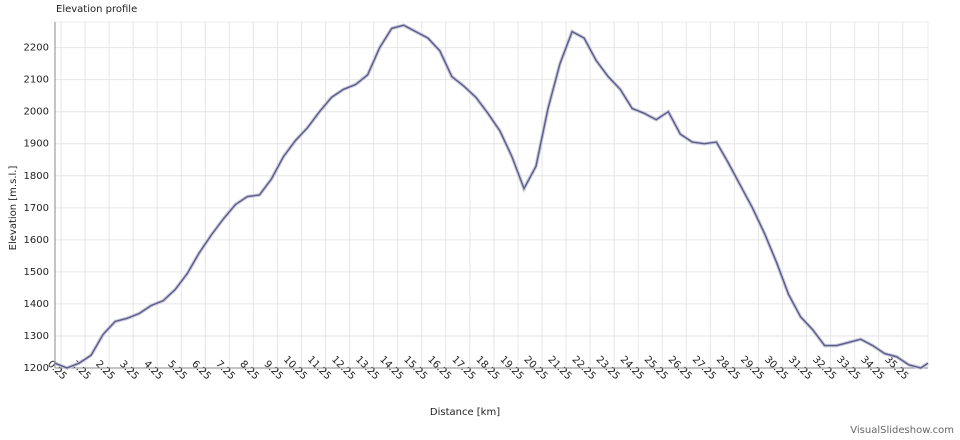  I want to click on y-tick-label: 1600, so click(36, 240).